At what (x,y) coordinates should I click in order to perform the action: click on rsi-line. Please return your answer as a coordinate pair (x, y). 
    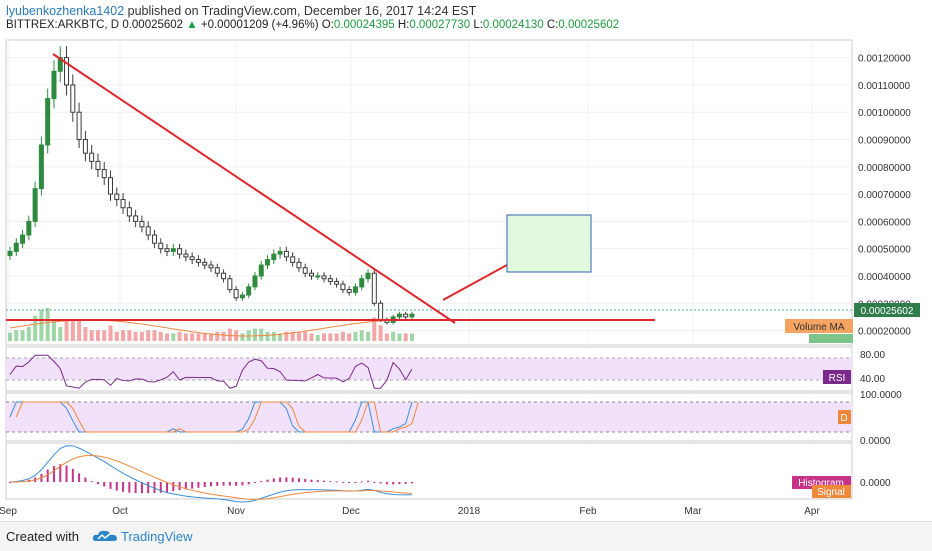
    Looking at the image, I should click on (211, 371).